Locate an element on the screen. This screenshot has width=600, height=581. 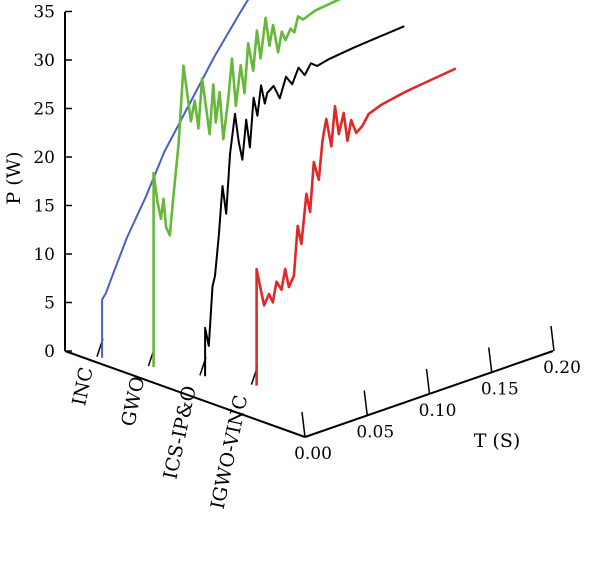
x-tick-label: 0.20 is located at coordinates (562, 368).